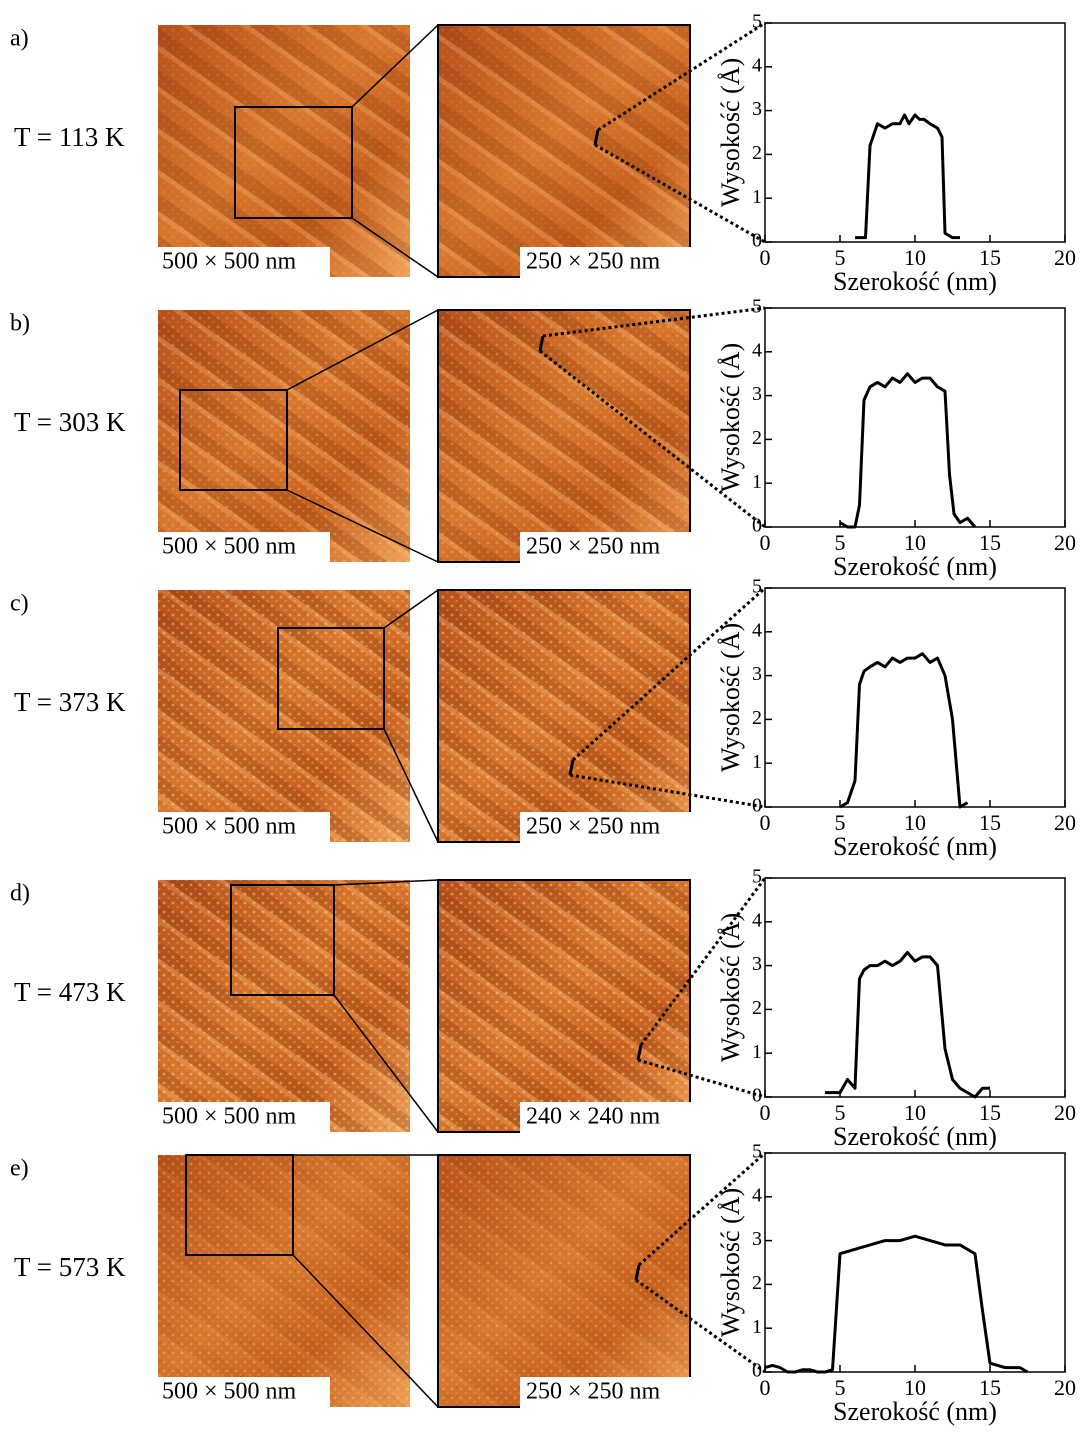  What do you see at coordinates (19, 1169) in the screenshot?
I see `panel-label: e)` at bounding box center [19, 1169].